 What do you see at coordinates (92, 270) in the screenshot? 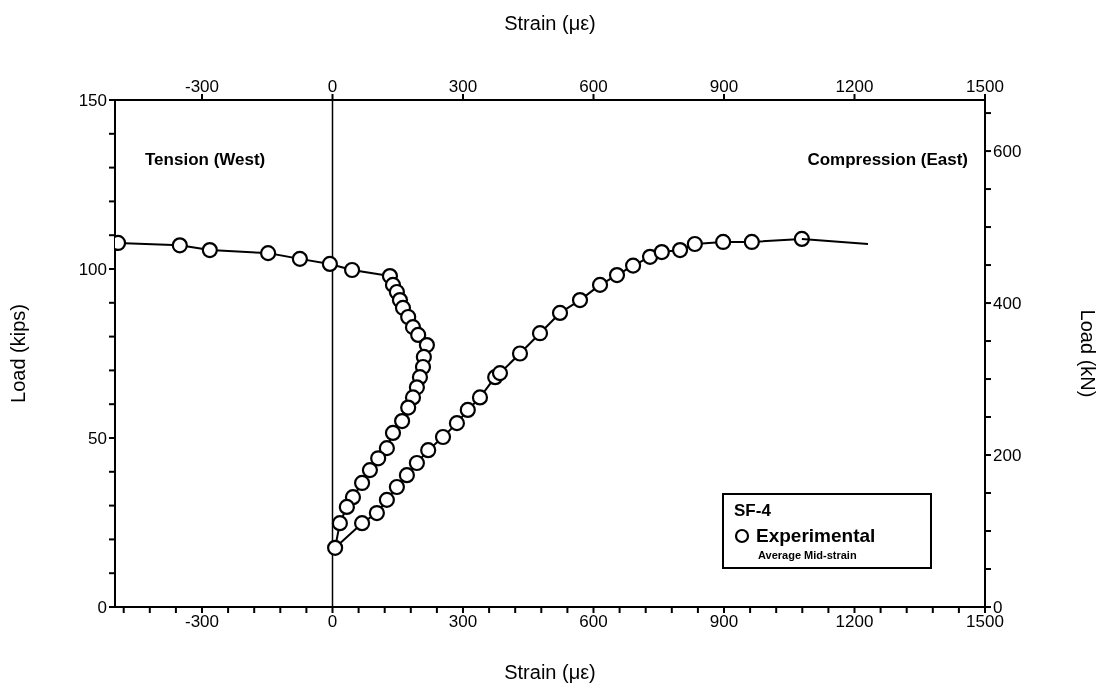
I see `y-tick-label: 100` at bounding box center [92, 270].